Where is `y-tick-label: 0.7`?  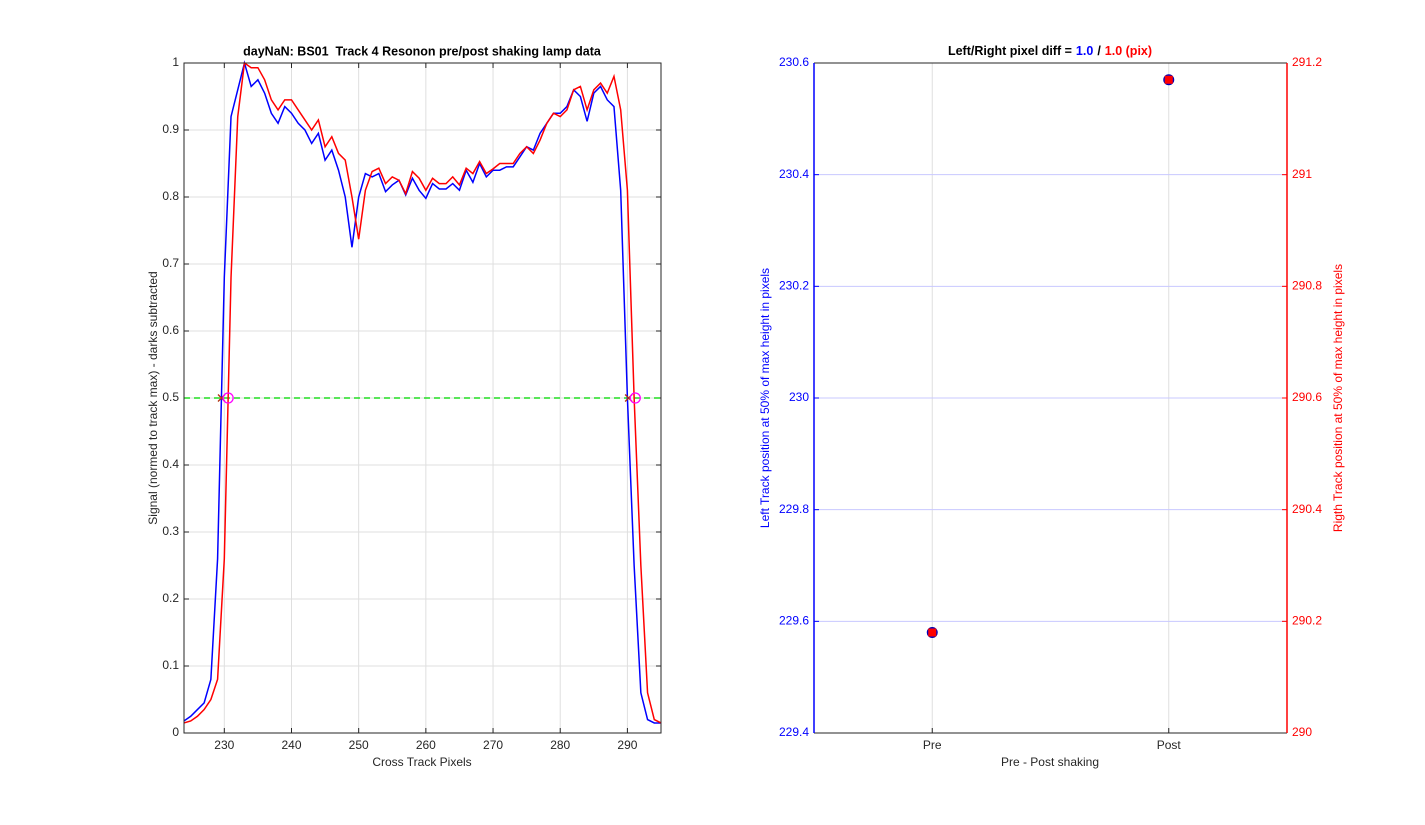
y-tick-label: 0.7 is located at coordinates (170, 263).